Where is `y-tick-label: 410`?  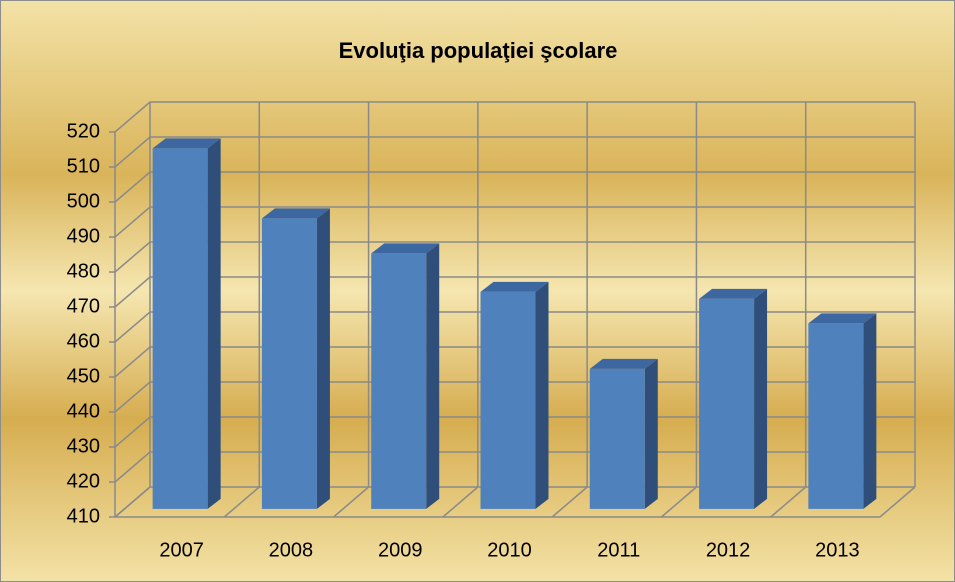
y-tick-label: 410 is located at coordinates (83, 516).